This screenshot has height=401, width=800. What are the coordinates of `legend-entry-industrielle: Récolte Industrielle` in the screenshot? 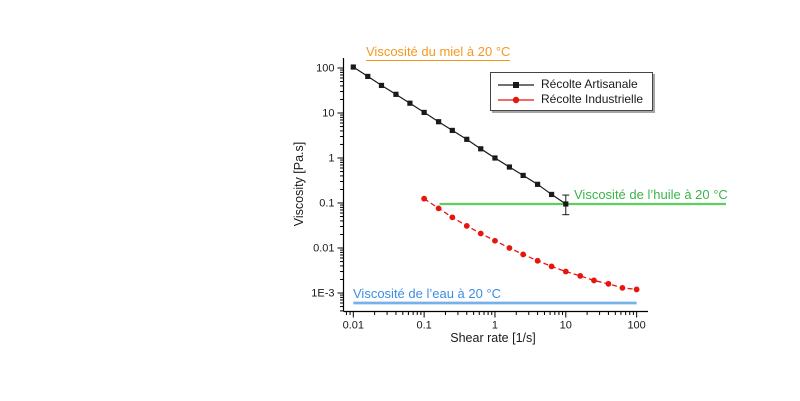 It's located at (570, 98).